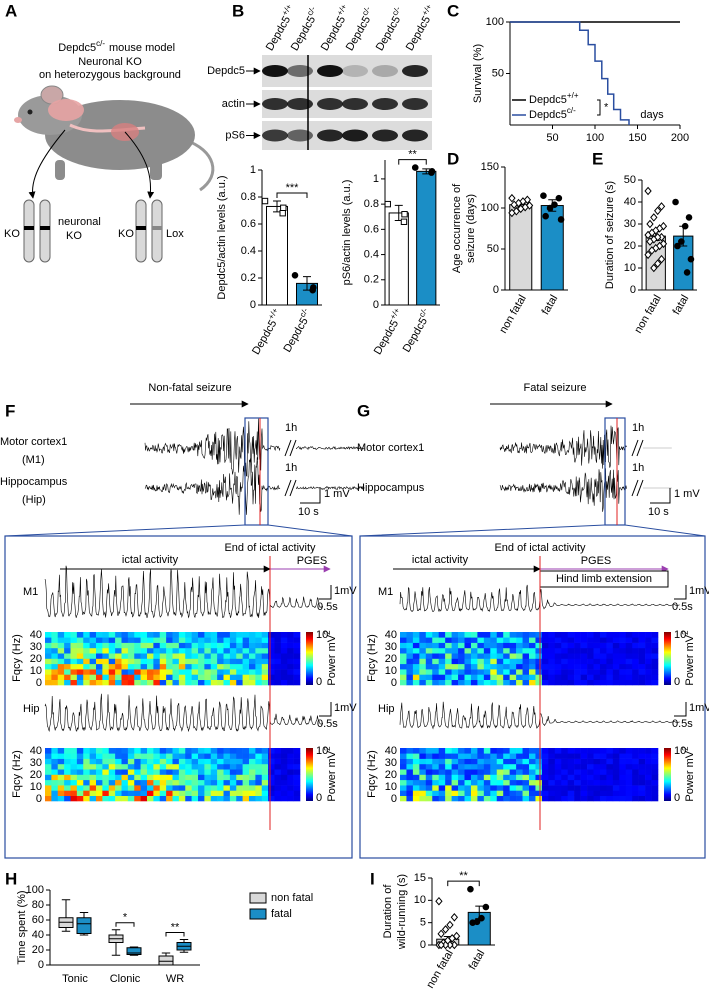 The image size is (709, 990). I want to click on x-tick-label: non fatal, so click(512, 314).